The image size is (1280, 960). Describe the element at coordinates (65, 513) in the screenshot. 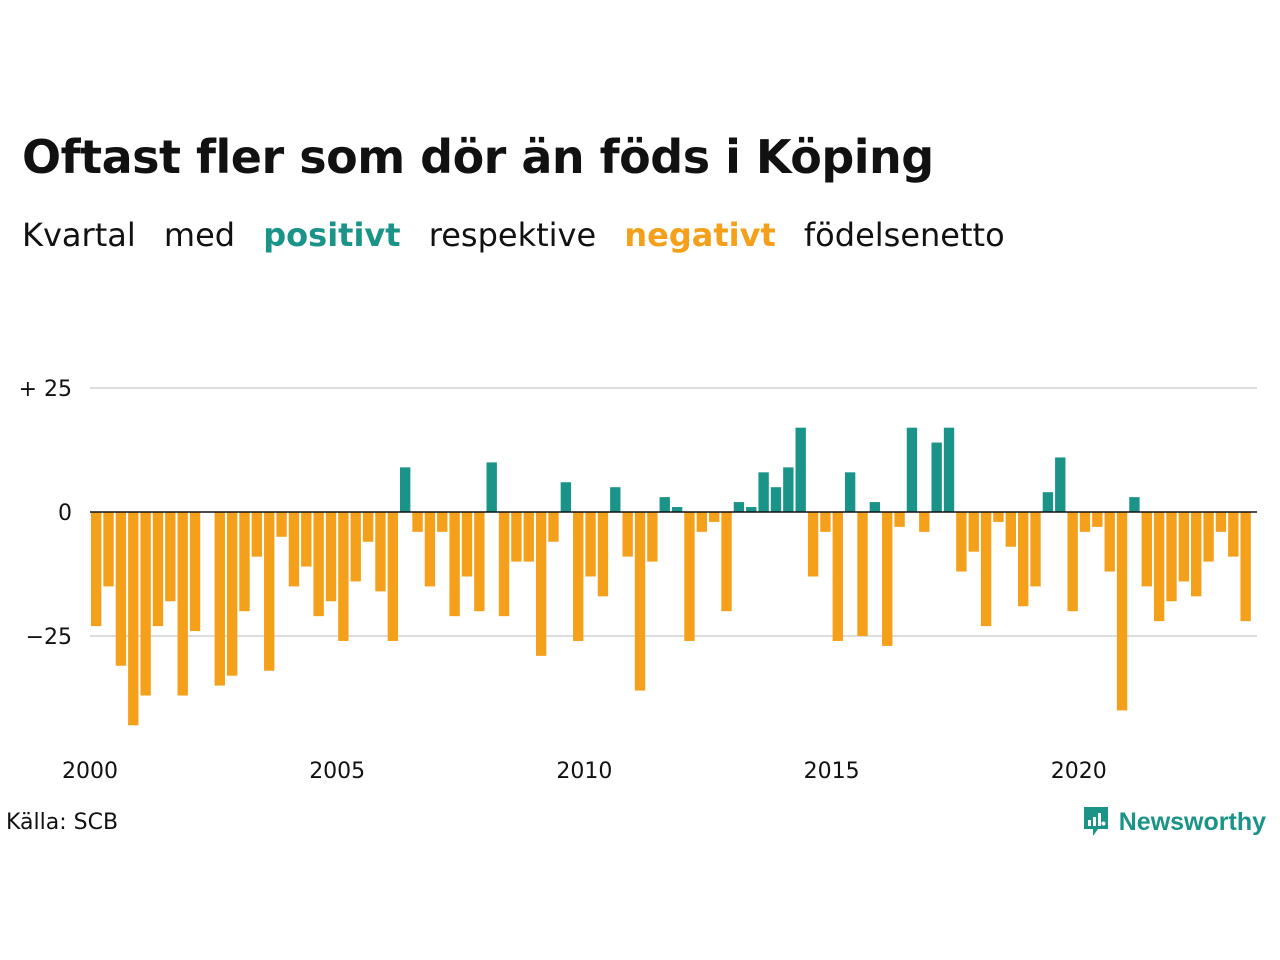

I see `y-tick-label: 0` at that location.